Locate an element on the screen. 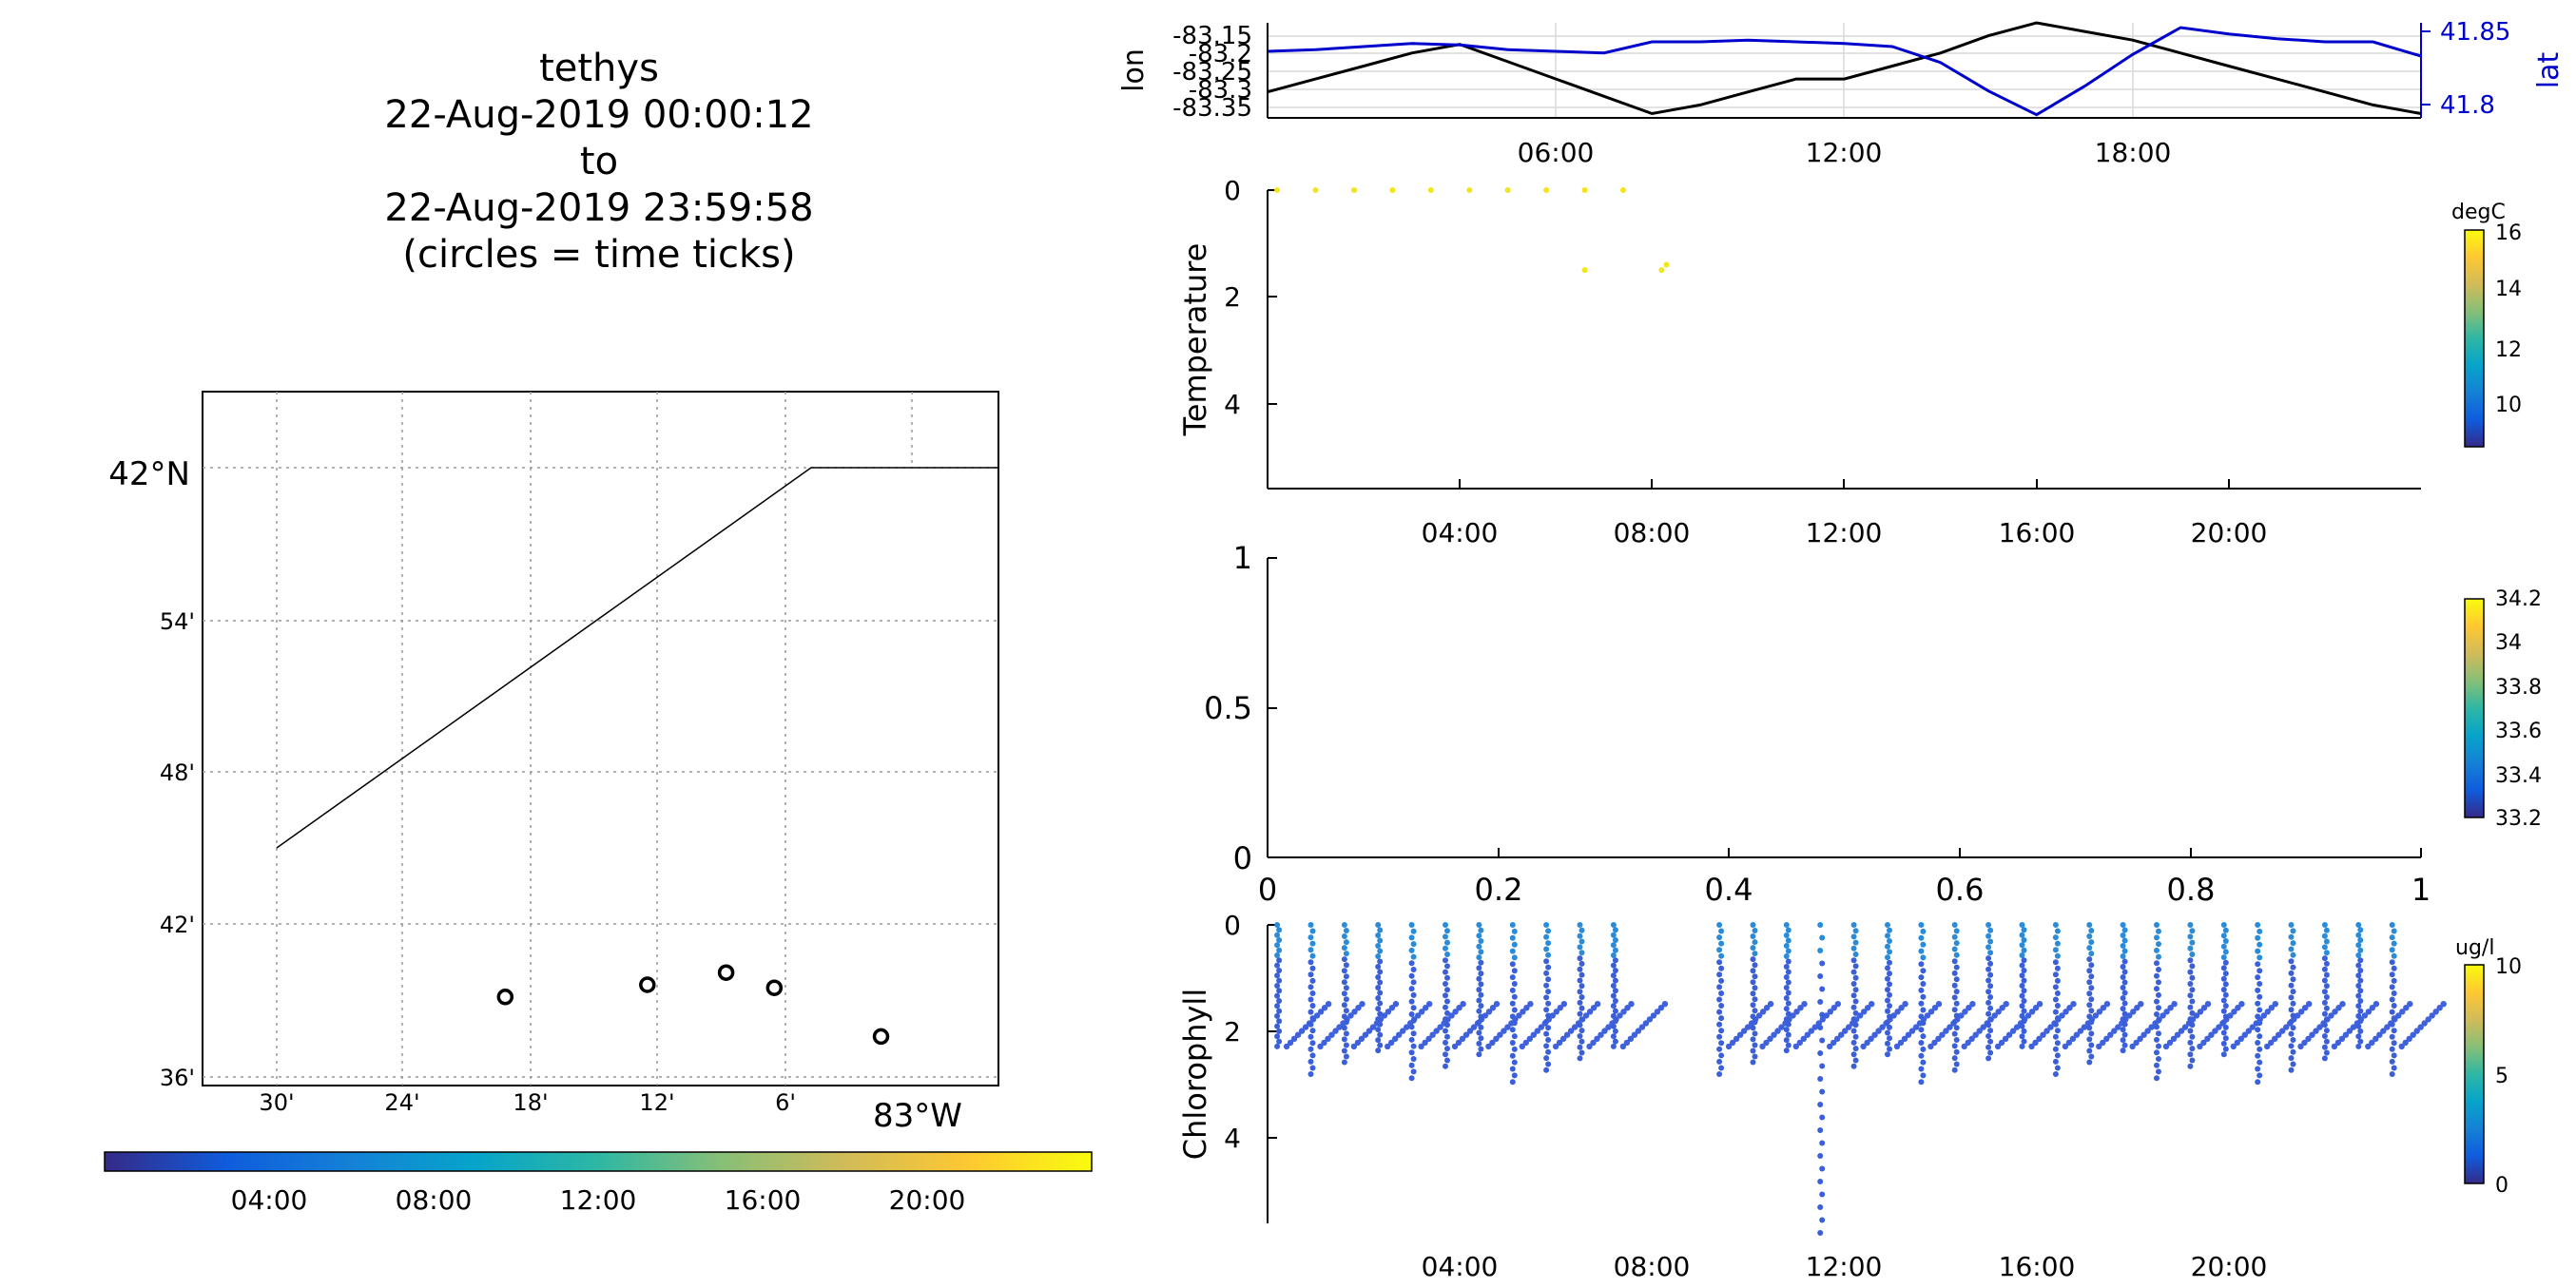 The height and width of the screenshot is (1288, 2576). lonlat-x-tick: 18:00 is located at coordinates (2133, 152).